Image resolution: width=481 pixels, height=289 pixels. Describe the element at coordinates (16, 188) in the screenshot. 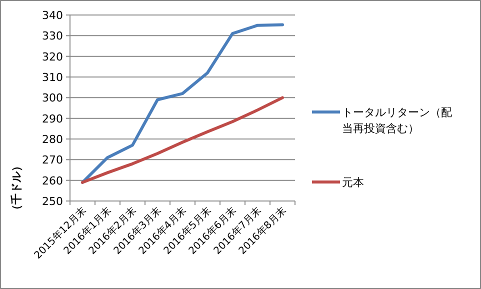

I see `y-axis-title: （千ドル）` at that location.